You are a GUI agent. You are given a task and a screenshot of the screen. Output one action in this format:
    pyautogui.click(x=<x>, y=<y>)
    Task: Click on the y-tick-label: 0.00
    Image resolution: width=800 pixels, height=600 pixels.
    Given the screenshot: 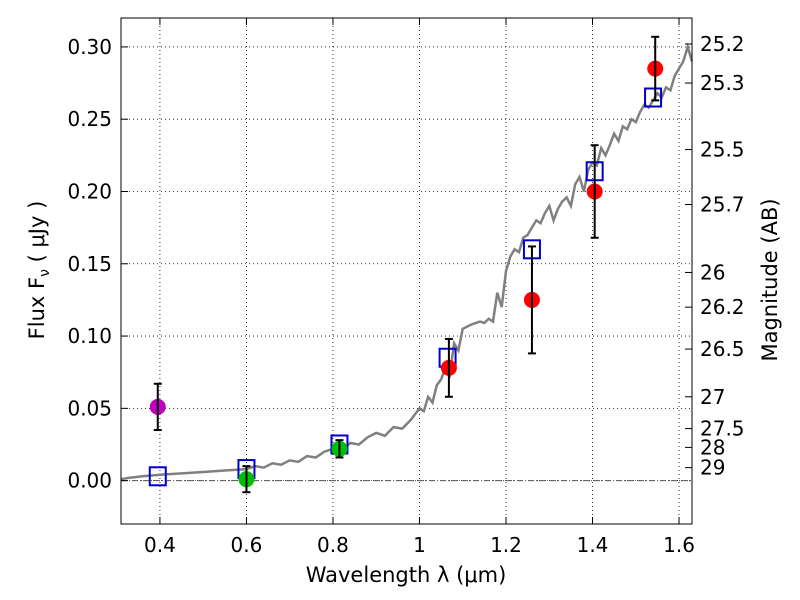 What is the action you would take?
    pyautogui.click(x=89, y=481)
    